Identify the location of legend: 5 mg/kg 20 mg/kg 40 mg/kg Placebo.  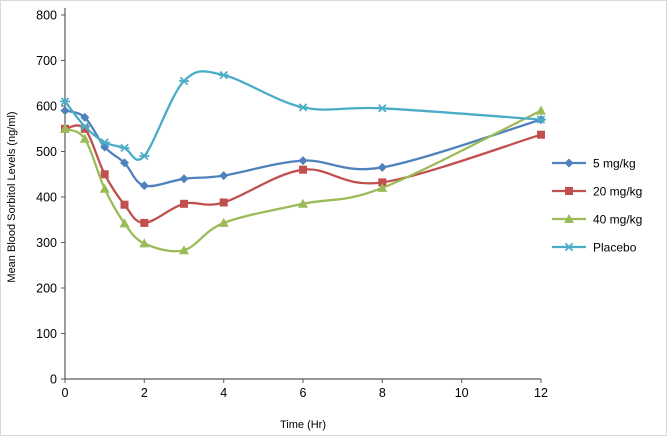
(597, 206).